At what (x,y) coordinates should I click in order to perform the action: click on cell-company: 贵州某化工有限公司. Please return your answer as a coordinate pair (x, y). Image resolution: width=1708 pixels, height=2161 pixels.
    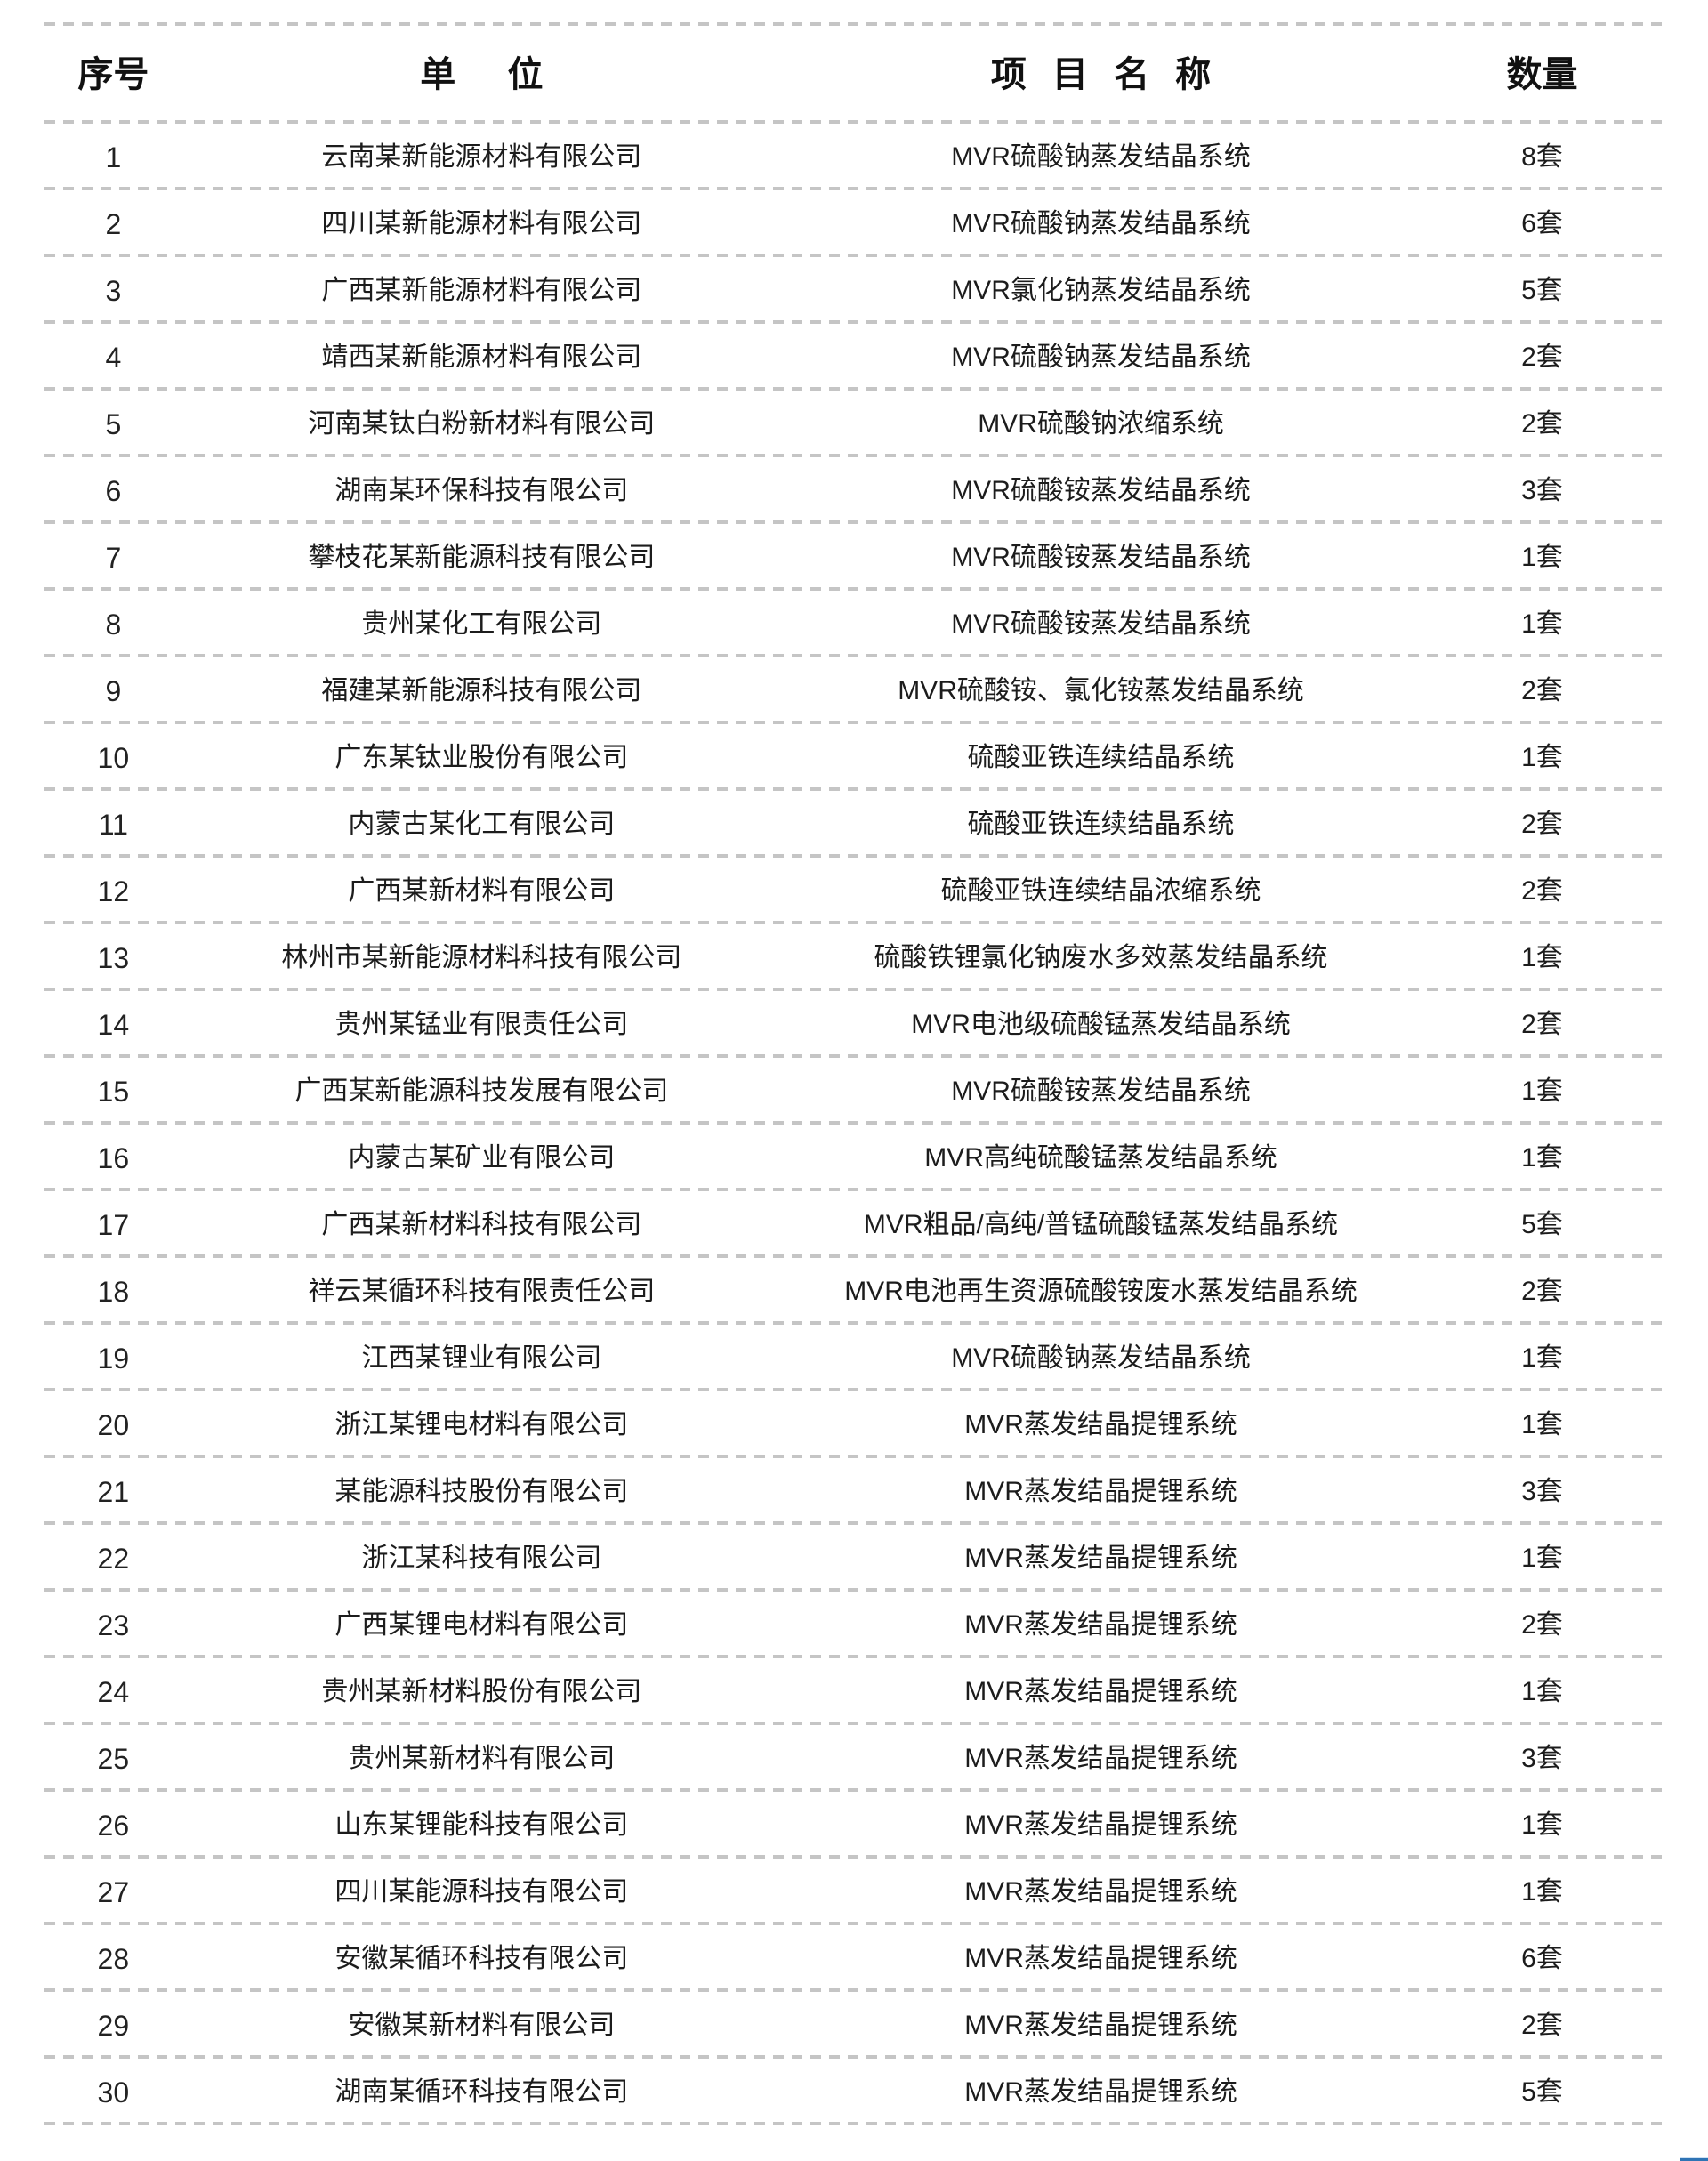
    Looking at the image, I should click on (481, 624).